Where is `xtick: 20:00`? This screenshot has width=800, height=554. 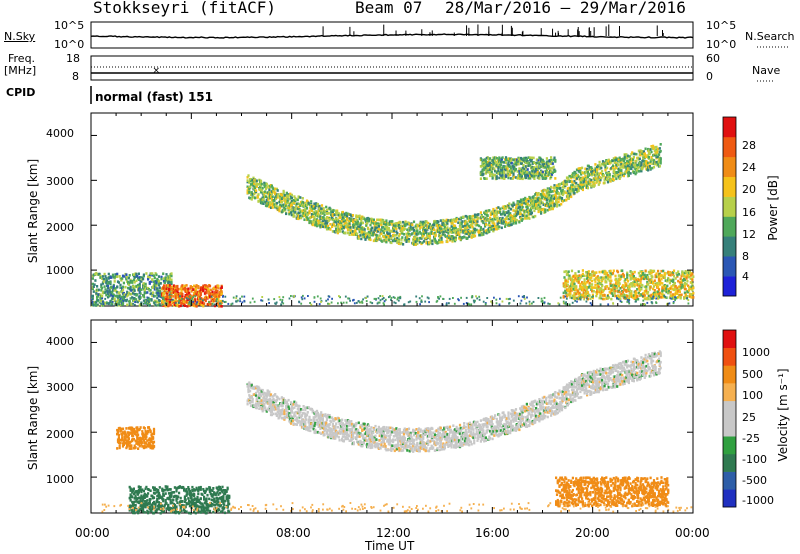 xtick: 20:00 is located at coordinates (592, 533).